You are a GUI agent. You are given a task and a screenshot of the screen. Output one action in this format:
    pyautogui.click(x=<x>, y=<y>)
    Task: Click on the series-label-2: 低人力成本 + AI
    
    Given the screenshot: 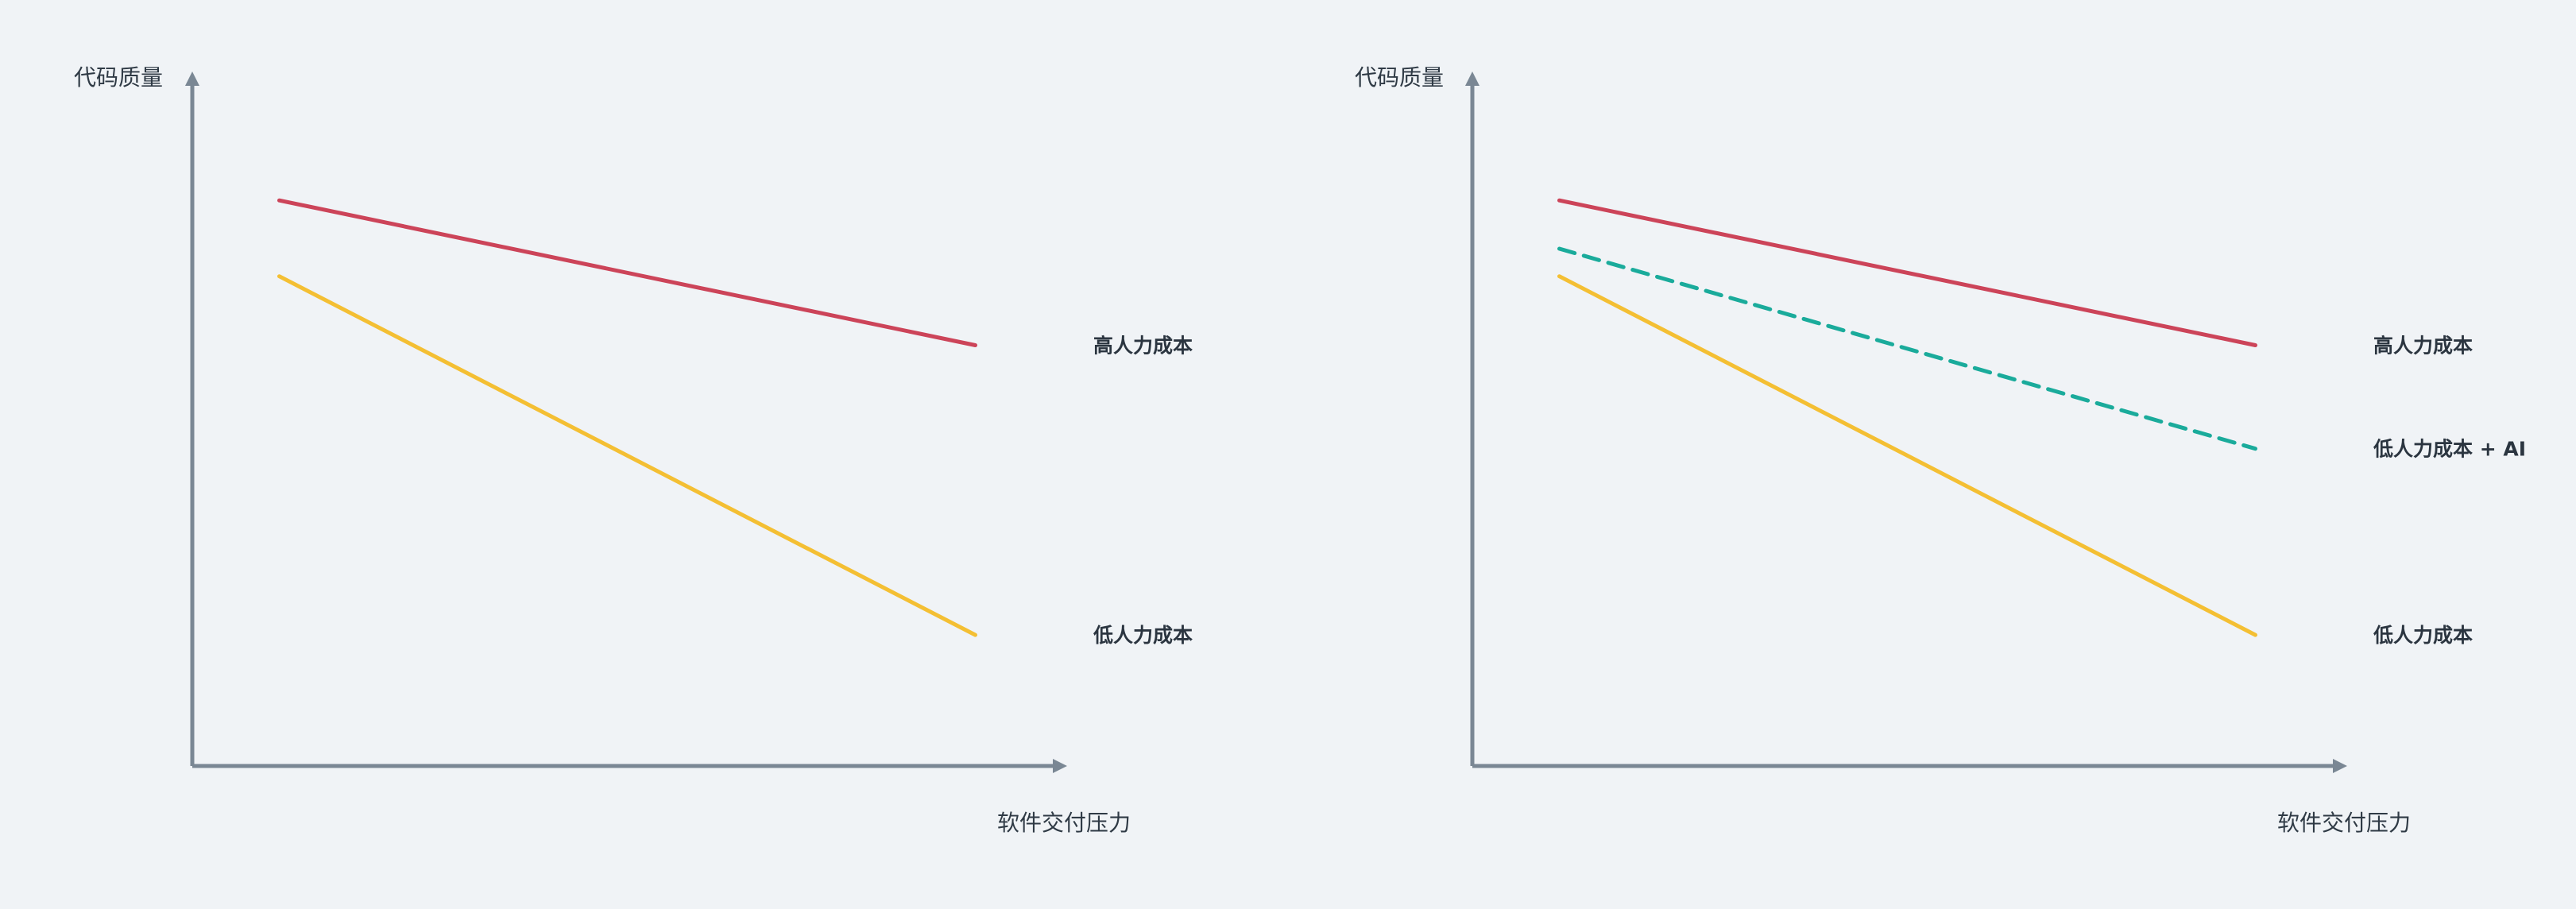 What is the action you would take?
    pyautogui.click(x=2449, y=449)
    